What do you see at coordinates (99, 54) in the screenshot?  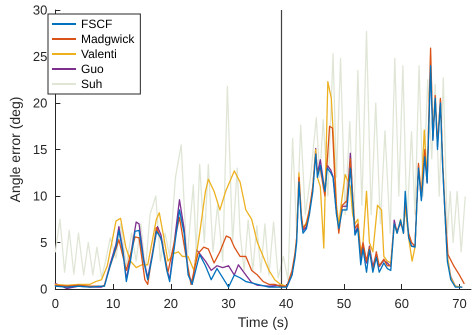 I see `legend-label: Valenti` at bounding box center [99, 54].